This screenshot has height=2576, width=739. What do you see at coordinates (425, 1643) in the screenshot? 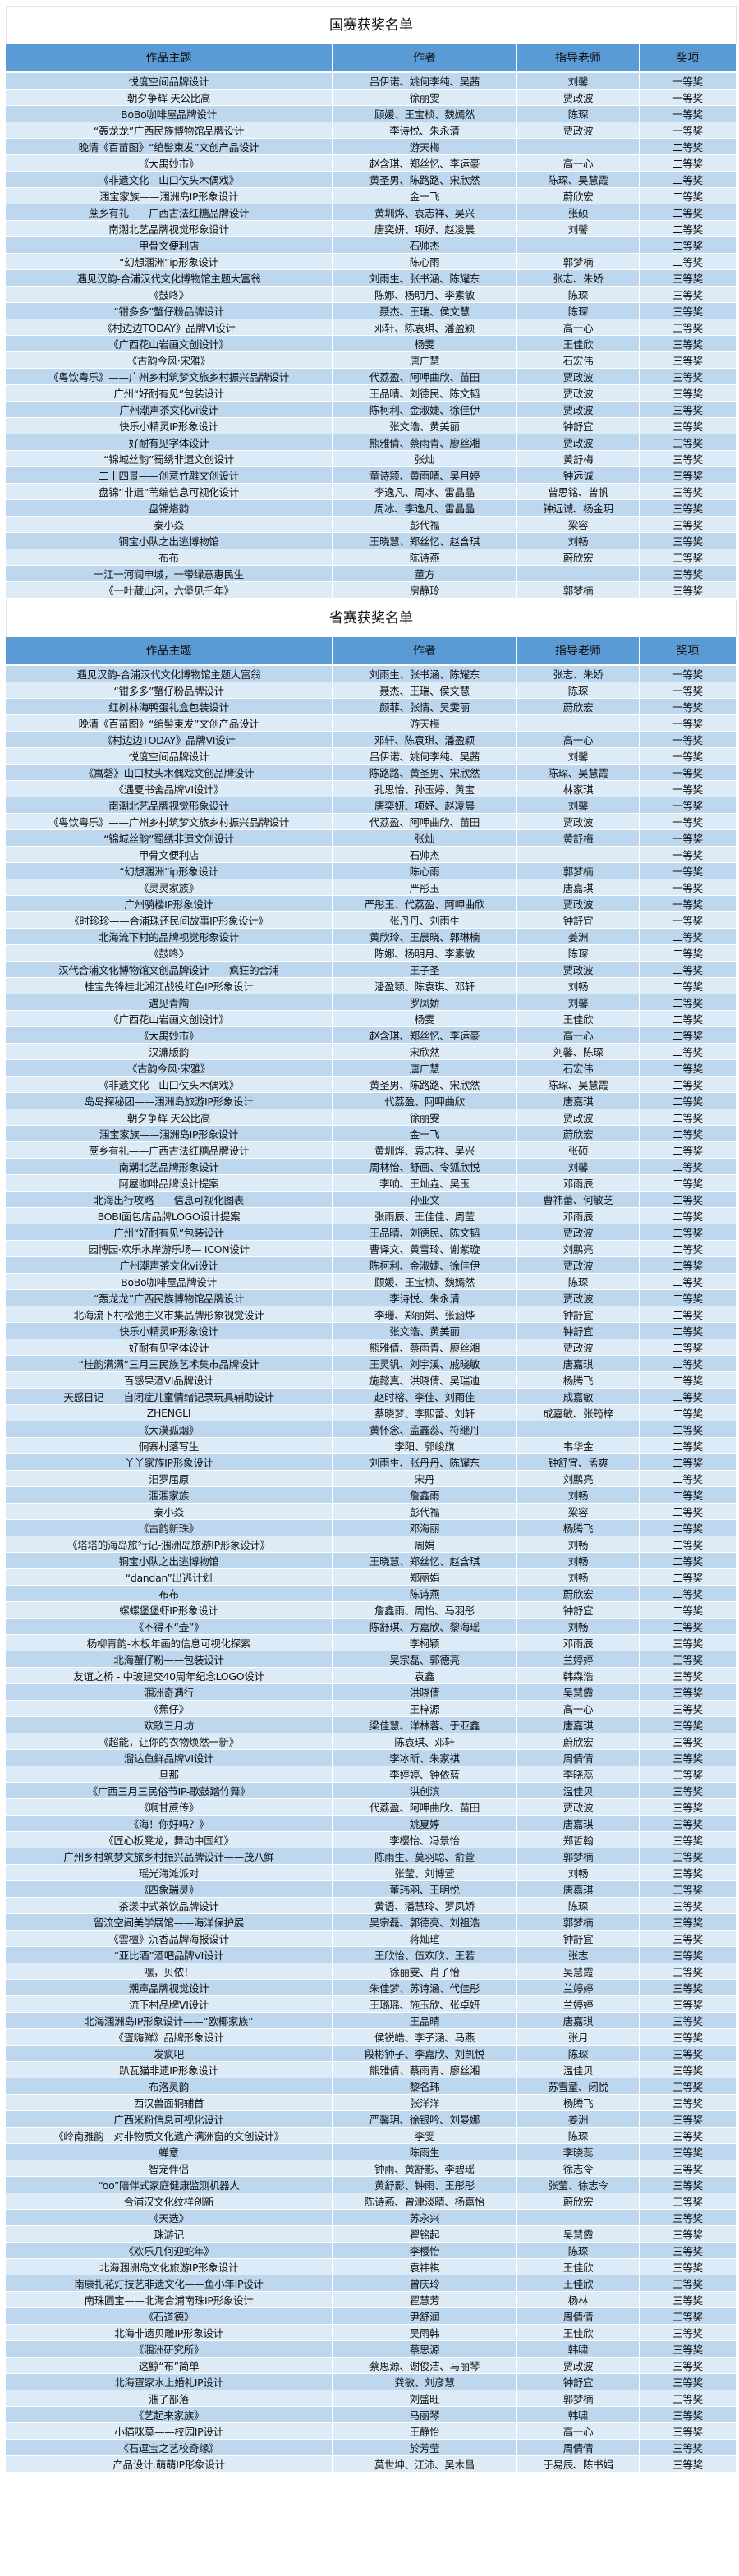
I see `author-cell: 李柯颖` at bounding box center [425, 1643].